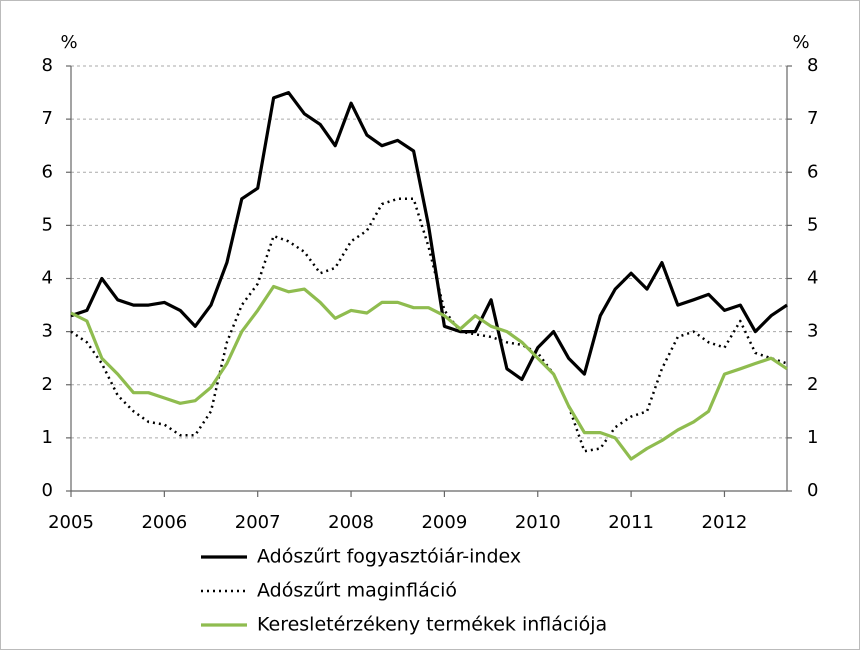  What do you see at coordinates (47, 490) in the screenshot?
I see `y-tick-label: 0` at bounding box center [47, 490].